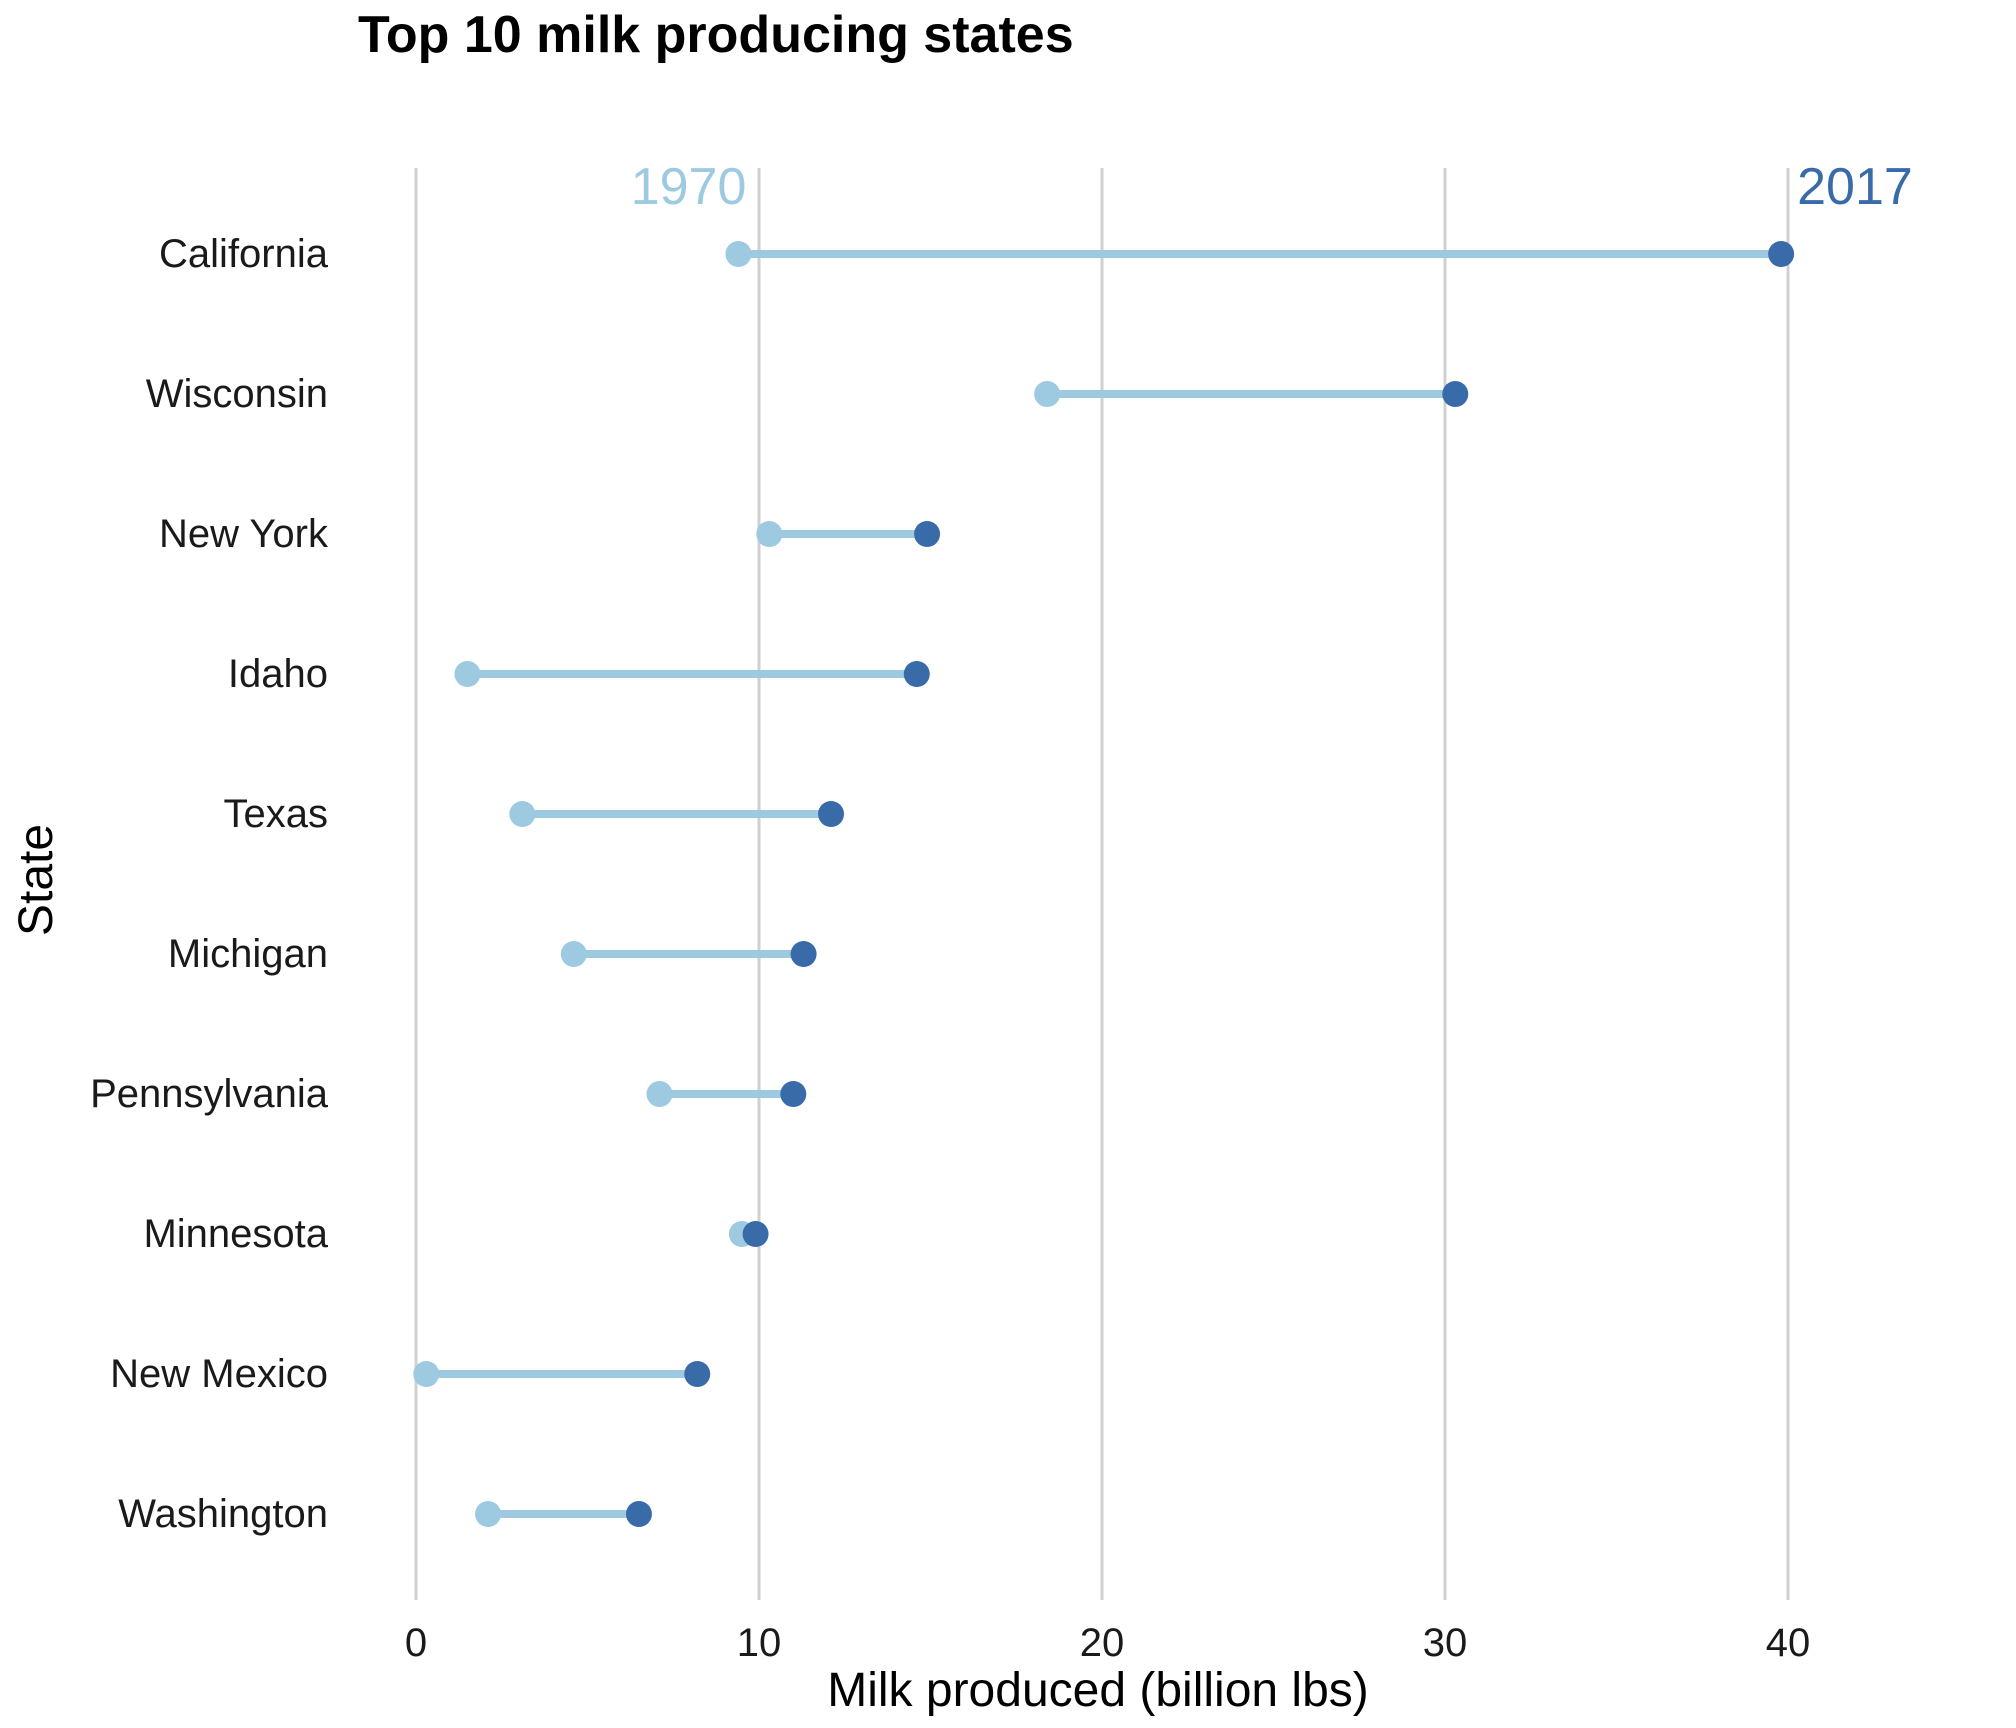  Describe the element at coordinates (209, 1094) in the screenshot. I see `y-tick-label-pennsylvania: Pennsylvania` at that location.